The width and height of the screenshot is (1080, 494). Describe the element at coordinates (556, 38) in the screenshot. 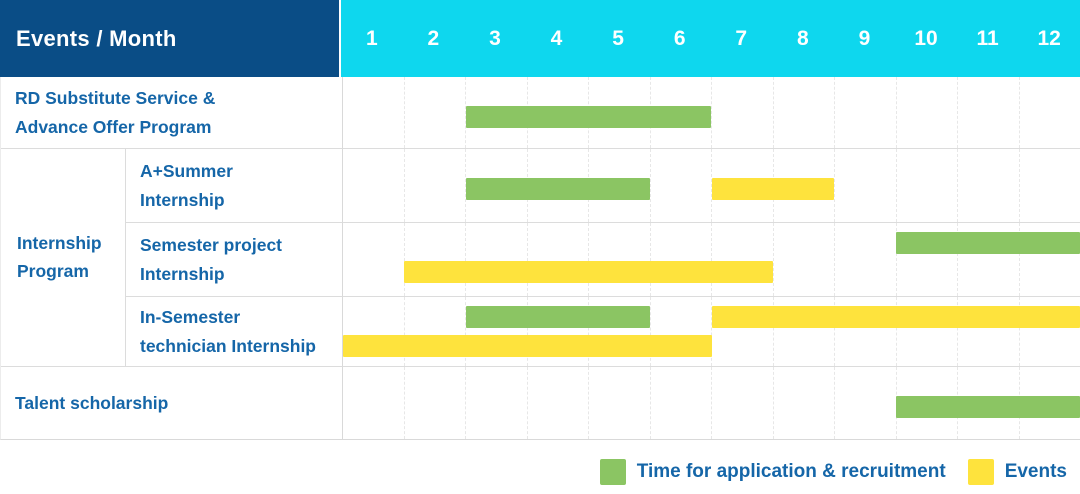

I see `month-header-4: 4` at that location.